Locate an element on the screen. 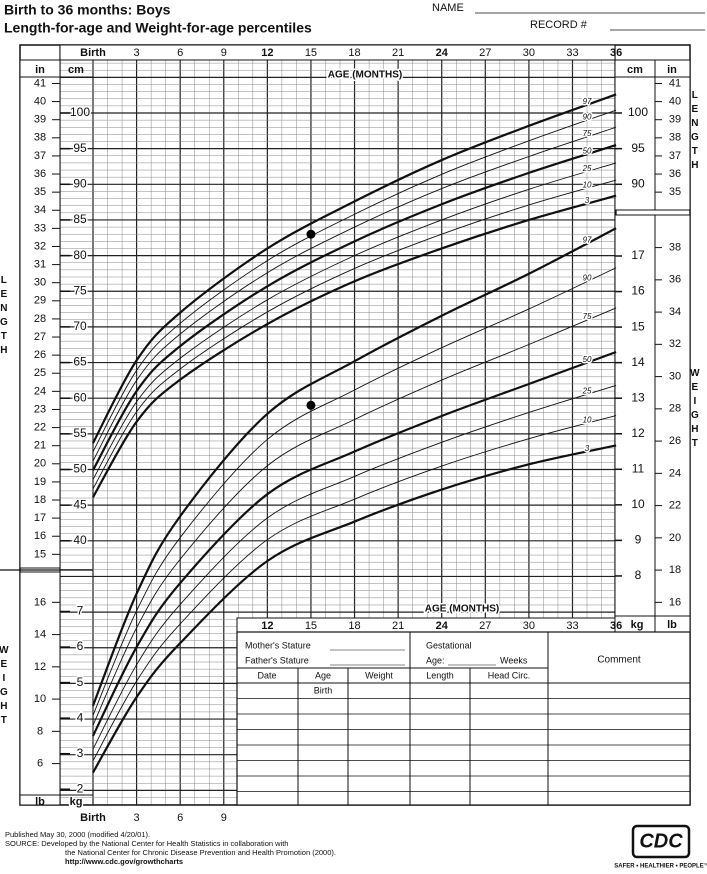 This screenshot has width=707, height=874. cdc-tagline: SAFER • HEALTHIER • PEOPLE™ is located at coordinates (660, 866).